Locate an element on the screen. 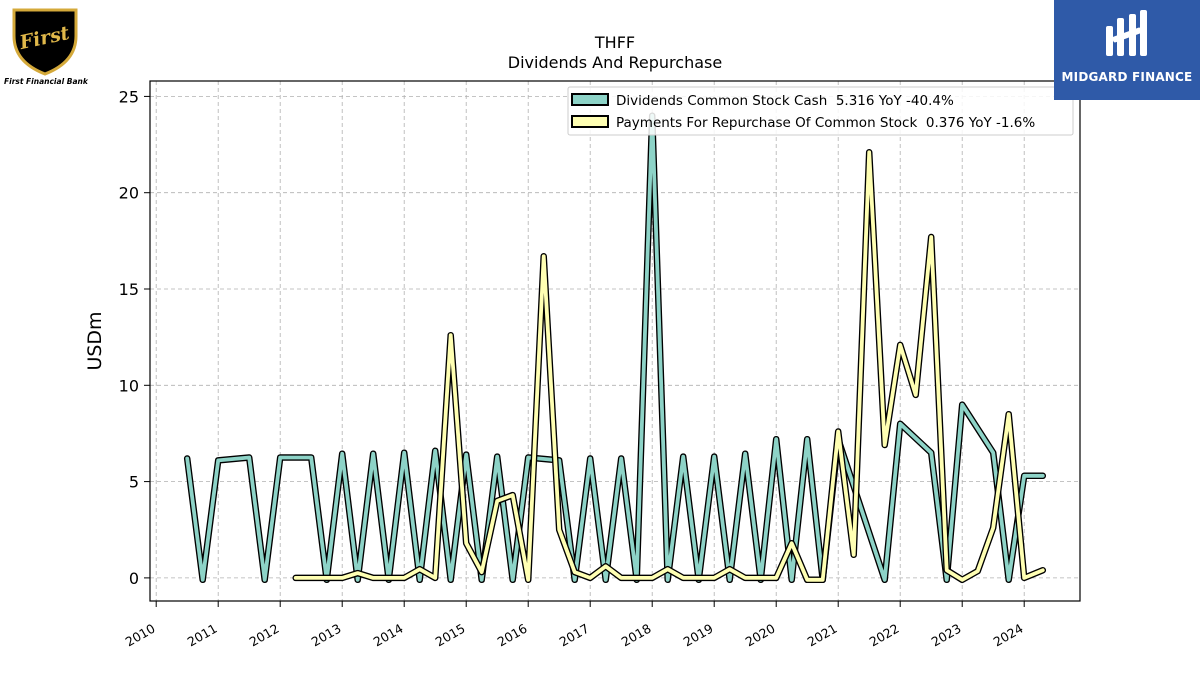  chart-subtitle: Dividends And Repurchase is located at coordinates (615, 62).